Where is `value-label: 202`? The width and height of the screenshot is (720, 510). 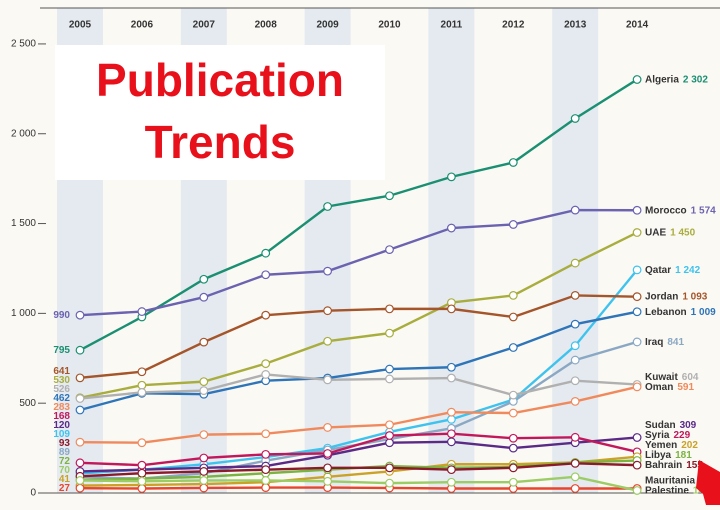 value-label: 202 is located at coordinates (689, 445).